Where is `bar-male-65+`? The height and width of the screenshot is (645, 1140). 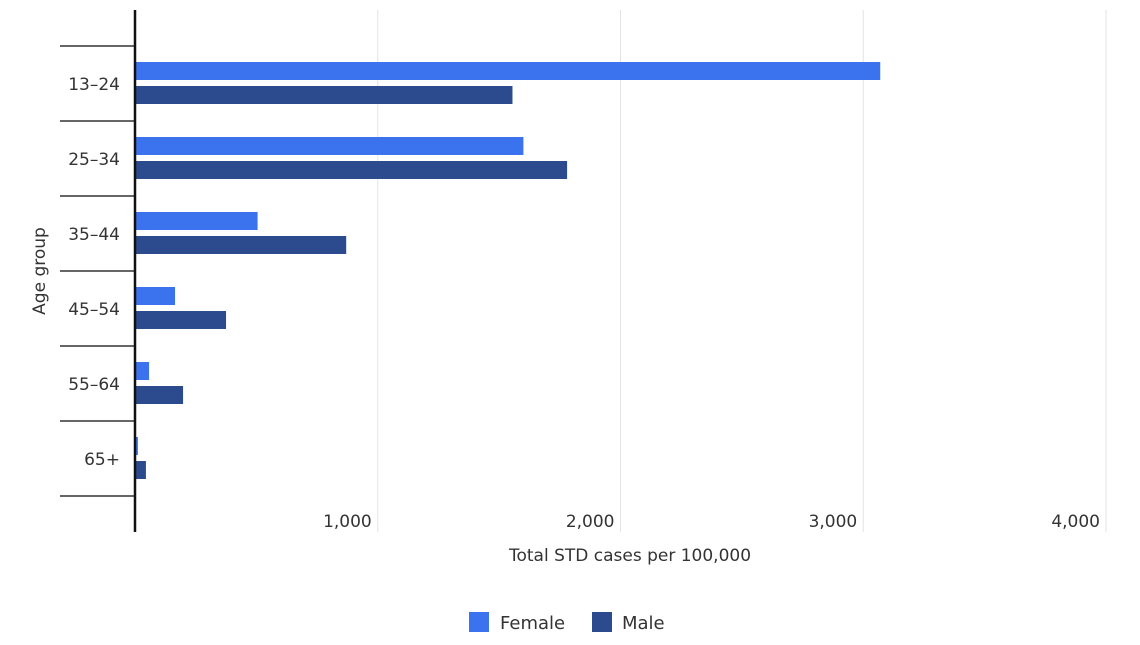
bar-male-65+ is located at coordinates (140, 470).